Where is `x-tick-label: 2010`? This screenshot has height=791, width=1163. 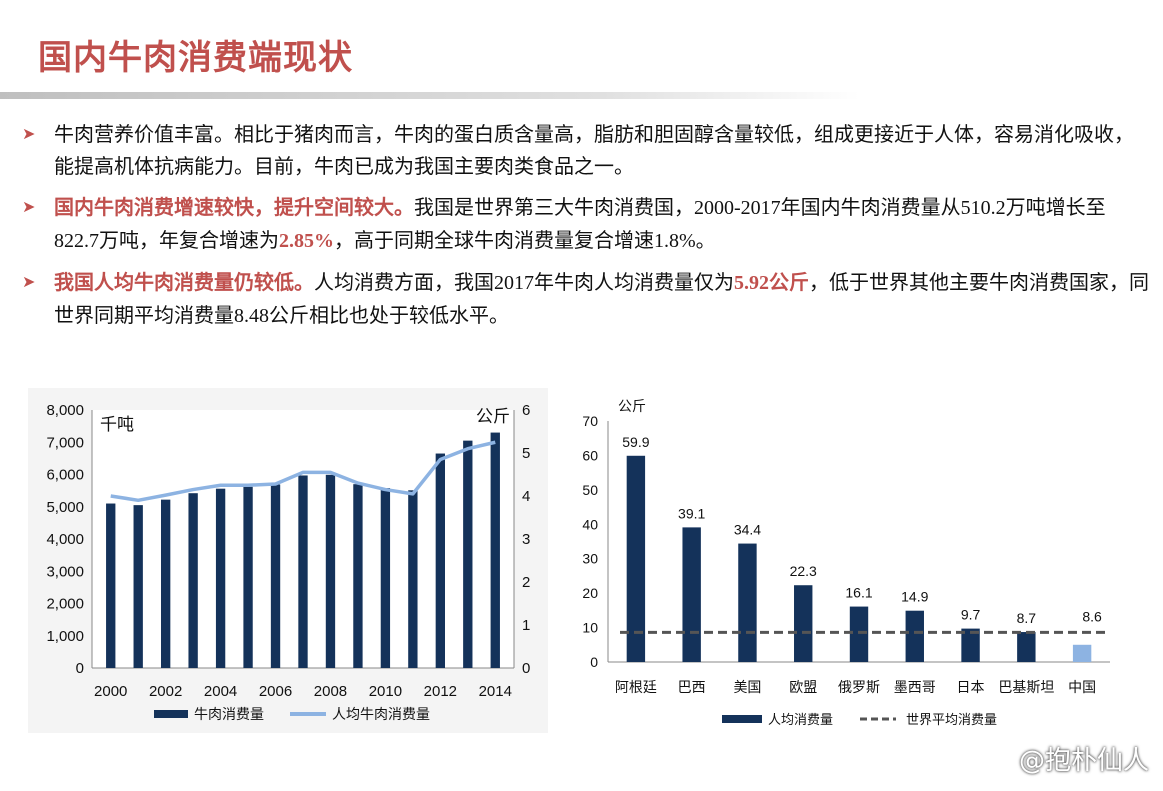
x-tick-label: 2010 is located at coordinates (385, 691).